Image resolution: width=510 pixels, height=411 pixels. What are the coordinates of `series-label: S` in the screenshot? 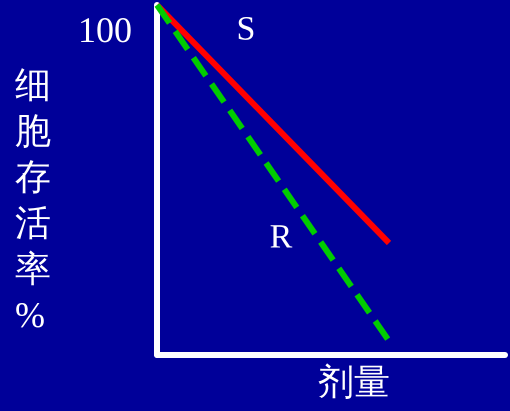 It's located at (246, 29).